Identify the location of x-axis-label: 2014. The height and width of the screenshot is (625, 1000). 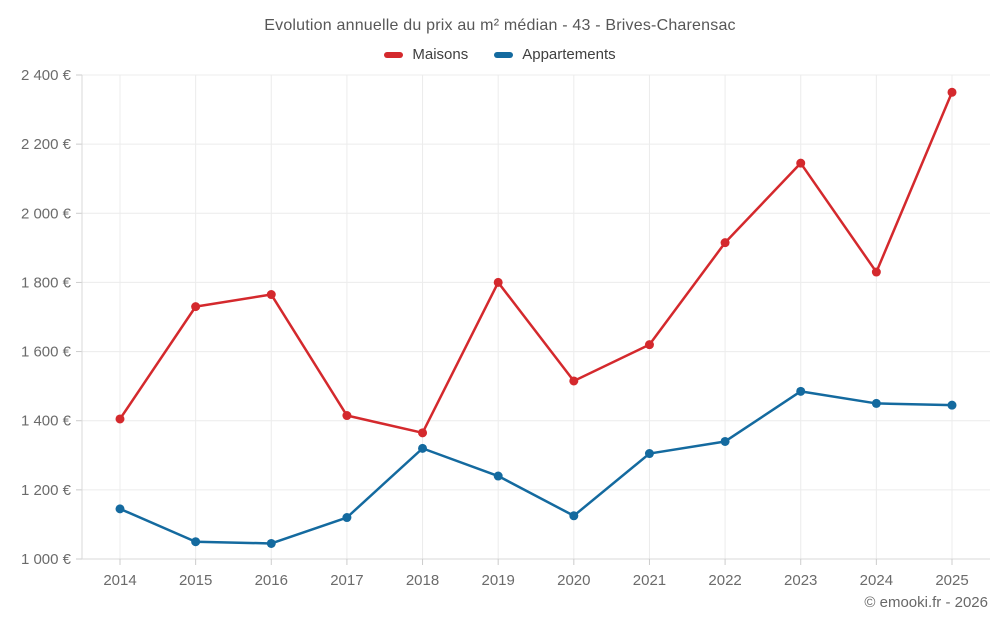
(119, 580).